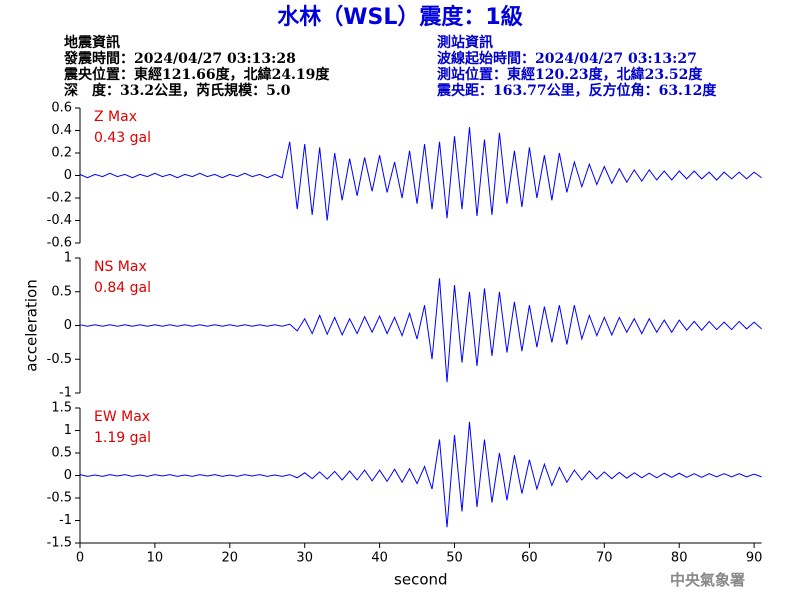 Image resolution: width=800 pixels, height=600 pixels. What do you see at coordinates (120, 267) in the screenshot?
I see `panel-label: NS Max` at bounding box center [120, 267].